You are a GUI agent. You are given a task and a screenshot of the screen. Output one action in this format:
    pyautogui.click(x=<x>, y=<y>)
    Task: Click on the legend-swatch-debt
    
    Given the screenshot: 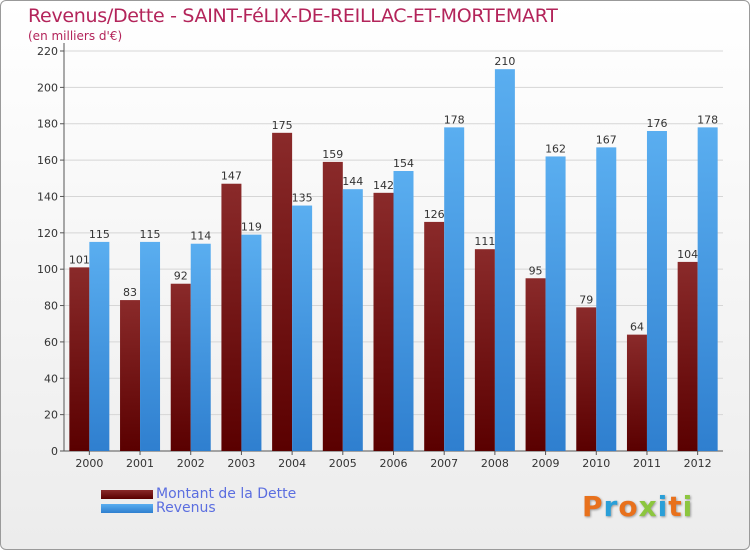 What is the action you would take?
    pyautogui.click(x=127, y=494)
    